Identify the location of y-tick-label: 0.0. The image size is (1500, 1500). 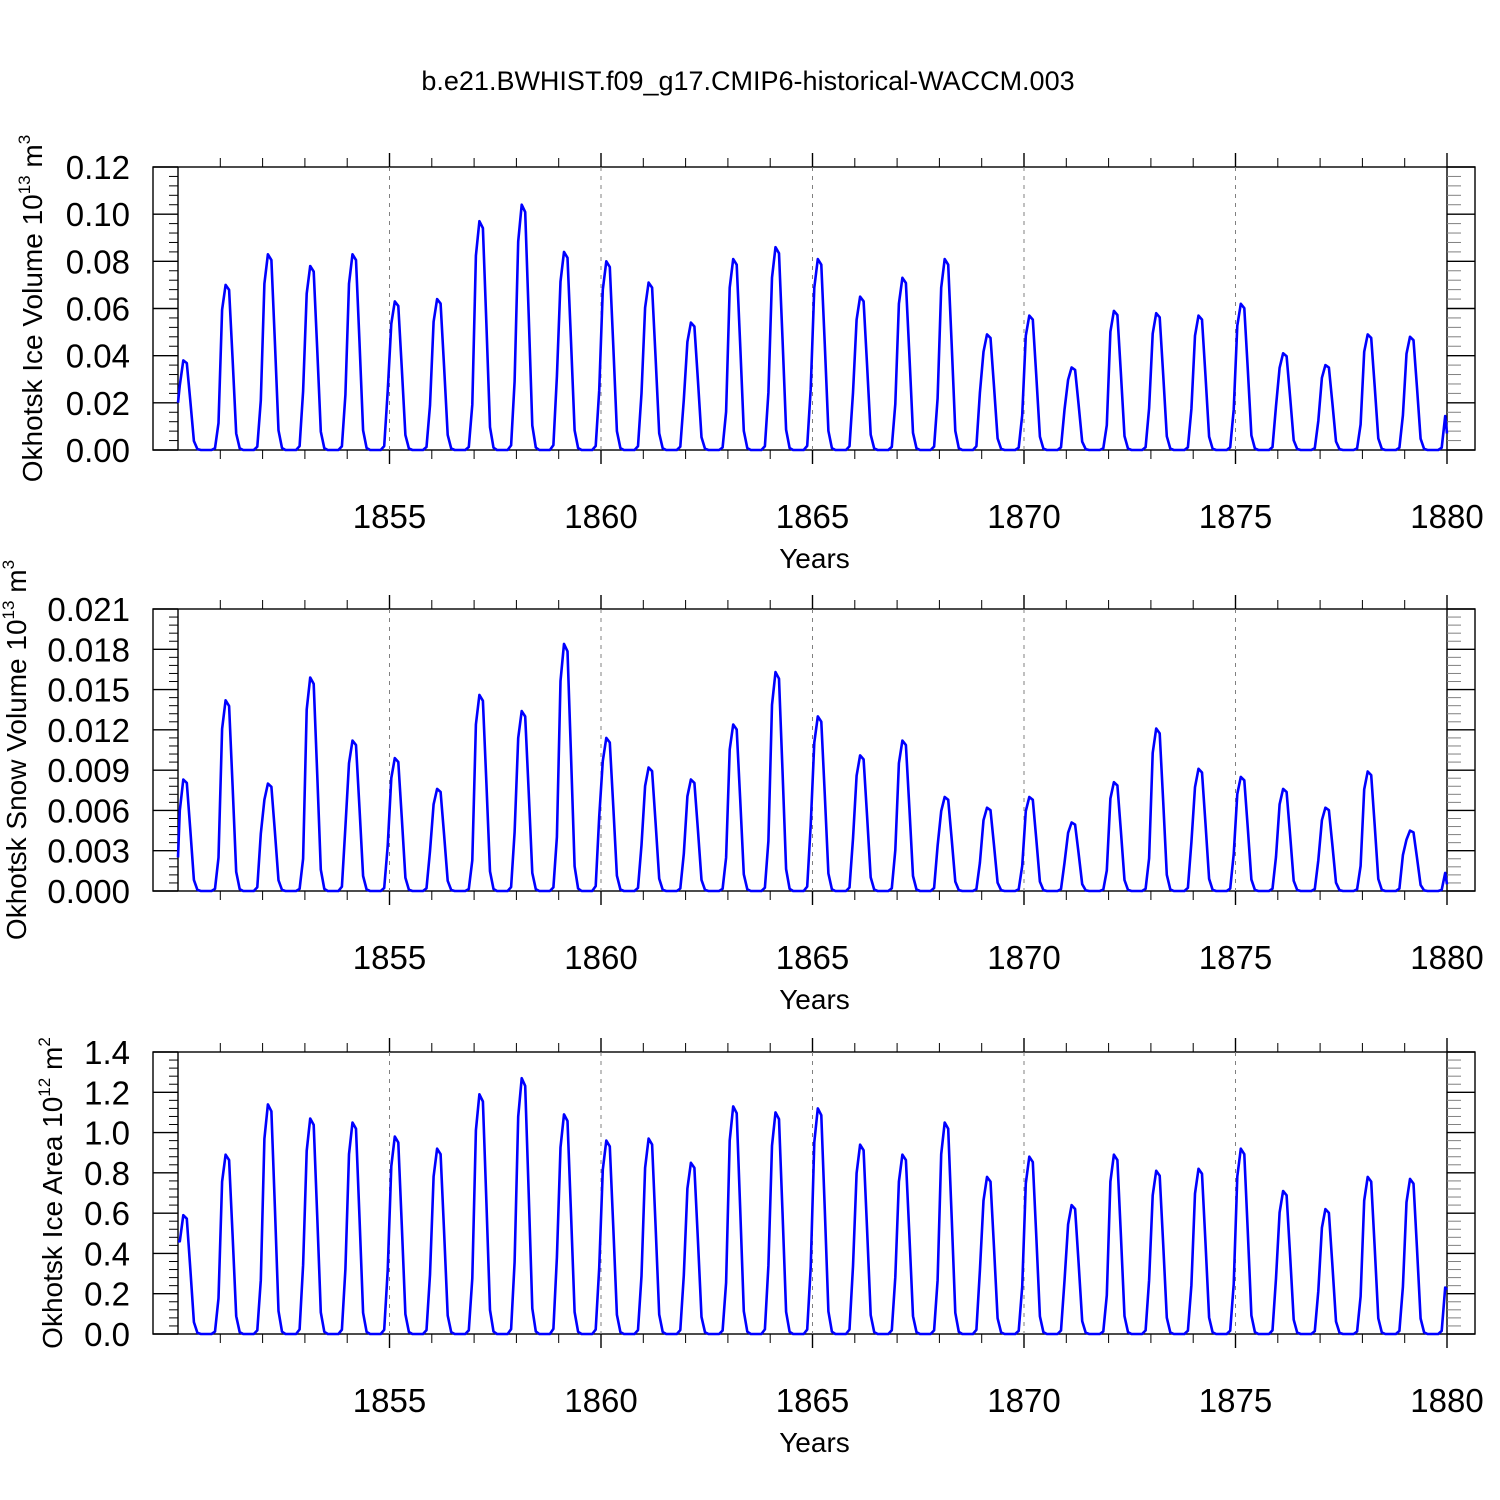
(107, 1334).